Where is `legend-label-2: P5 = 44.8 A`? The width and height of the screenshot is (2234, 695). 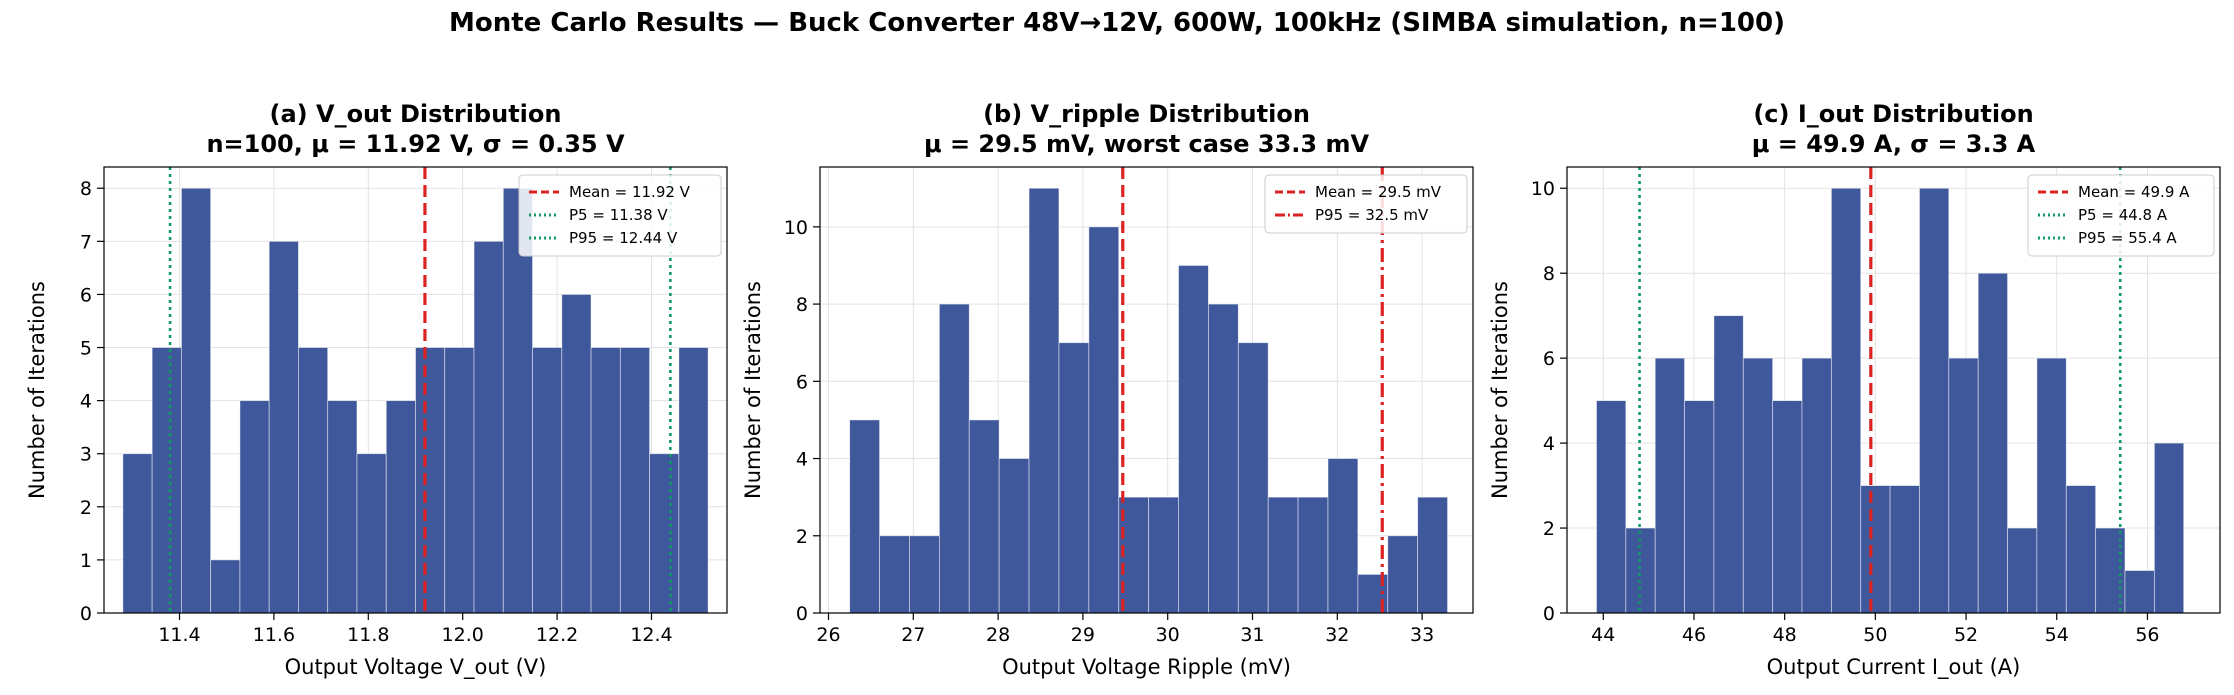 legend-label-2: P5 = 44.8 A is located at coordinates (2123, 215).